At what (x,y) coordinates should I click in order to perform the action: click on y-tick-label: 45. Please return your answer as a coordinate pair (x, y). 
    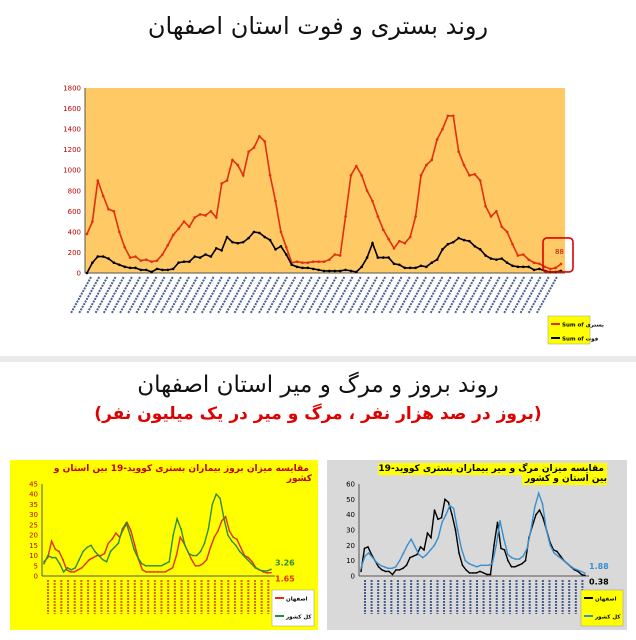
    Looking at the image, I should click on (33, 485).